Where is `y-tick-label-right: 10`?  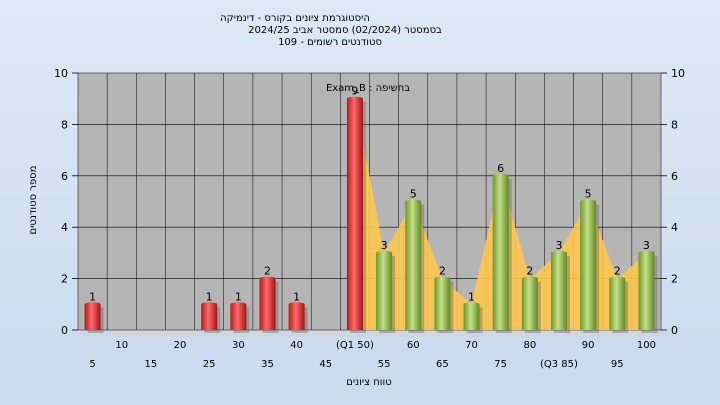
y-tick-label-right: 10 is located at coordinates (678, 73).